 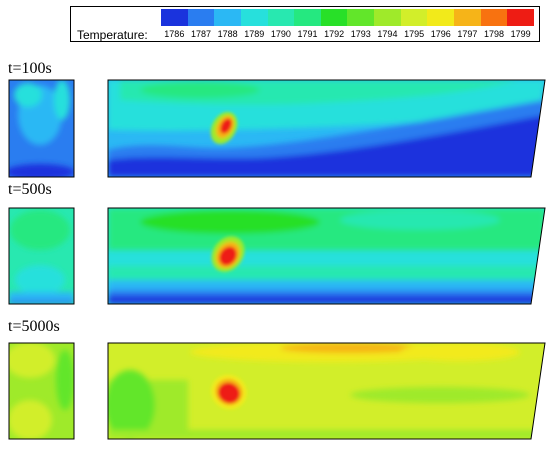 What do you see at coordinates (254, 34) in the screenshot?
I see `legend-value-label: 1789` at bounding box center [254, 34].